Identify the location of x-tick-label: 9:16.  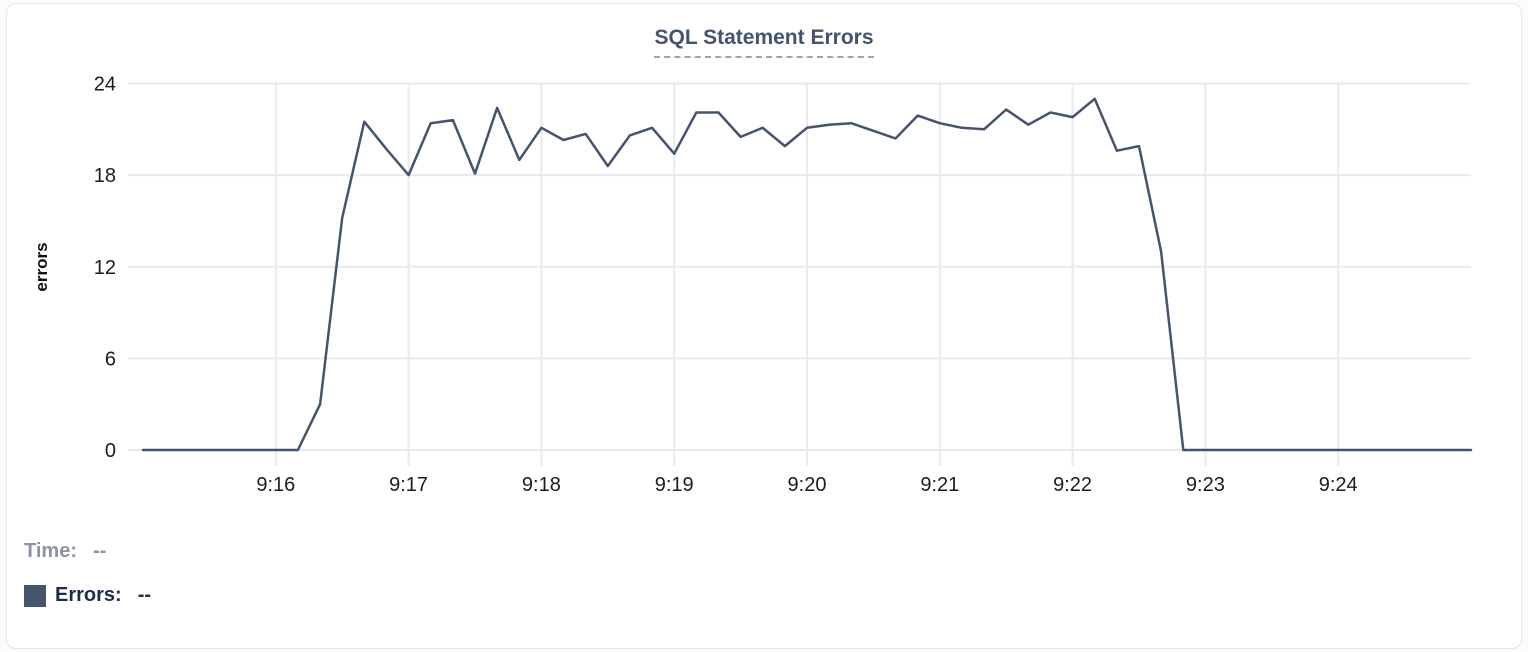
(275, 485).